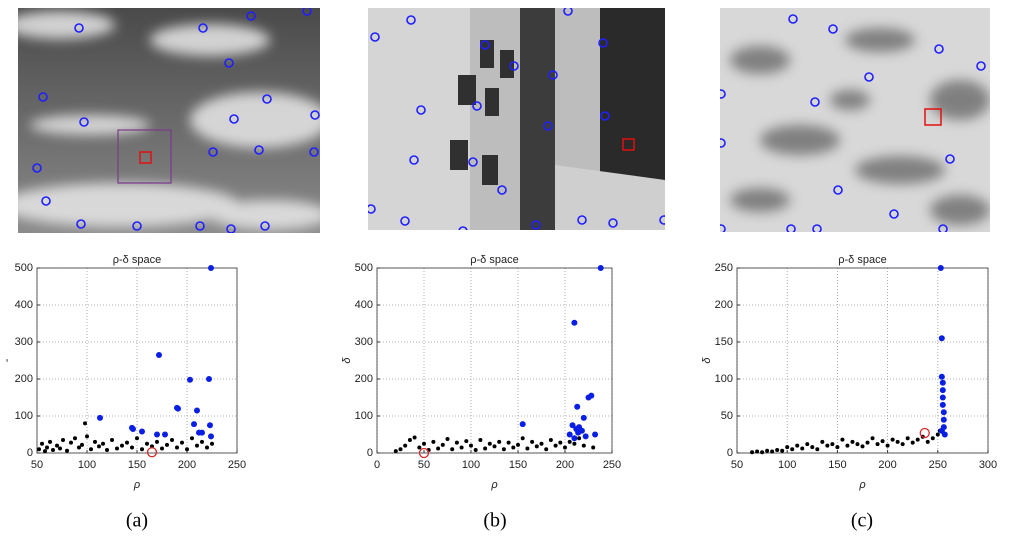  What do you see at coordinates (7, 360) in the screenshot?
I see `y-axis-label: -` at bounding box center [7, 360].